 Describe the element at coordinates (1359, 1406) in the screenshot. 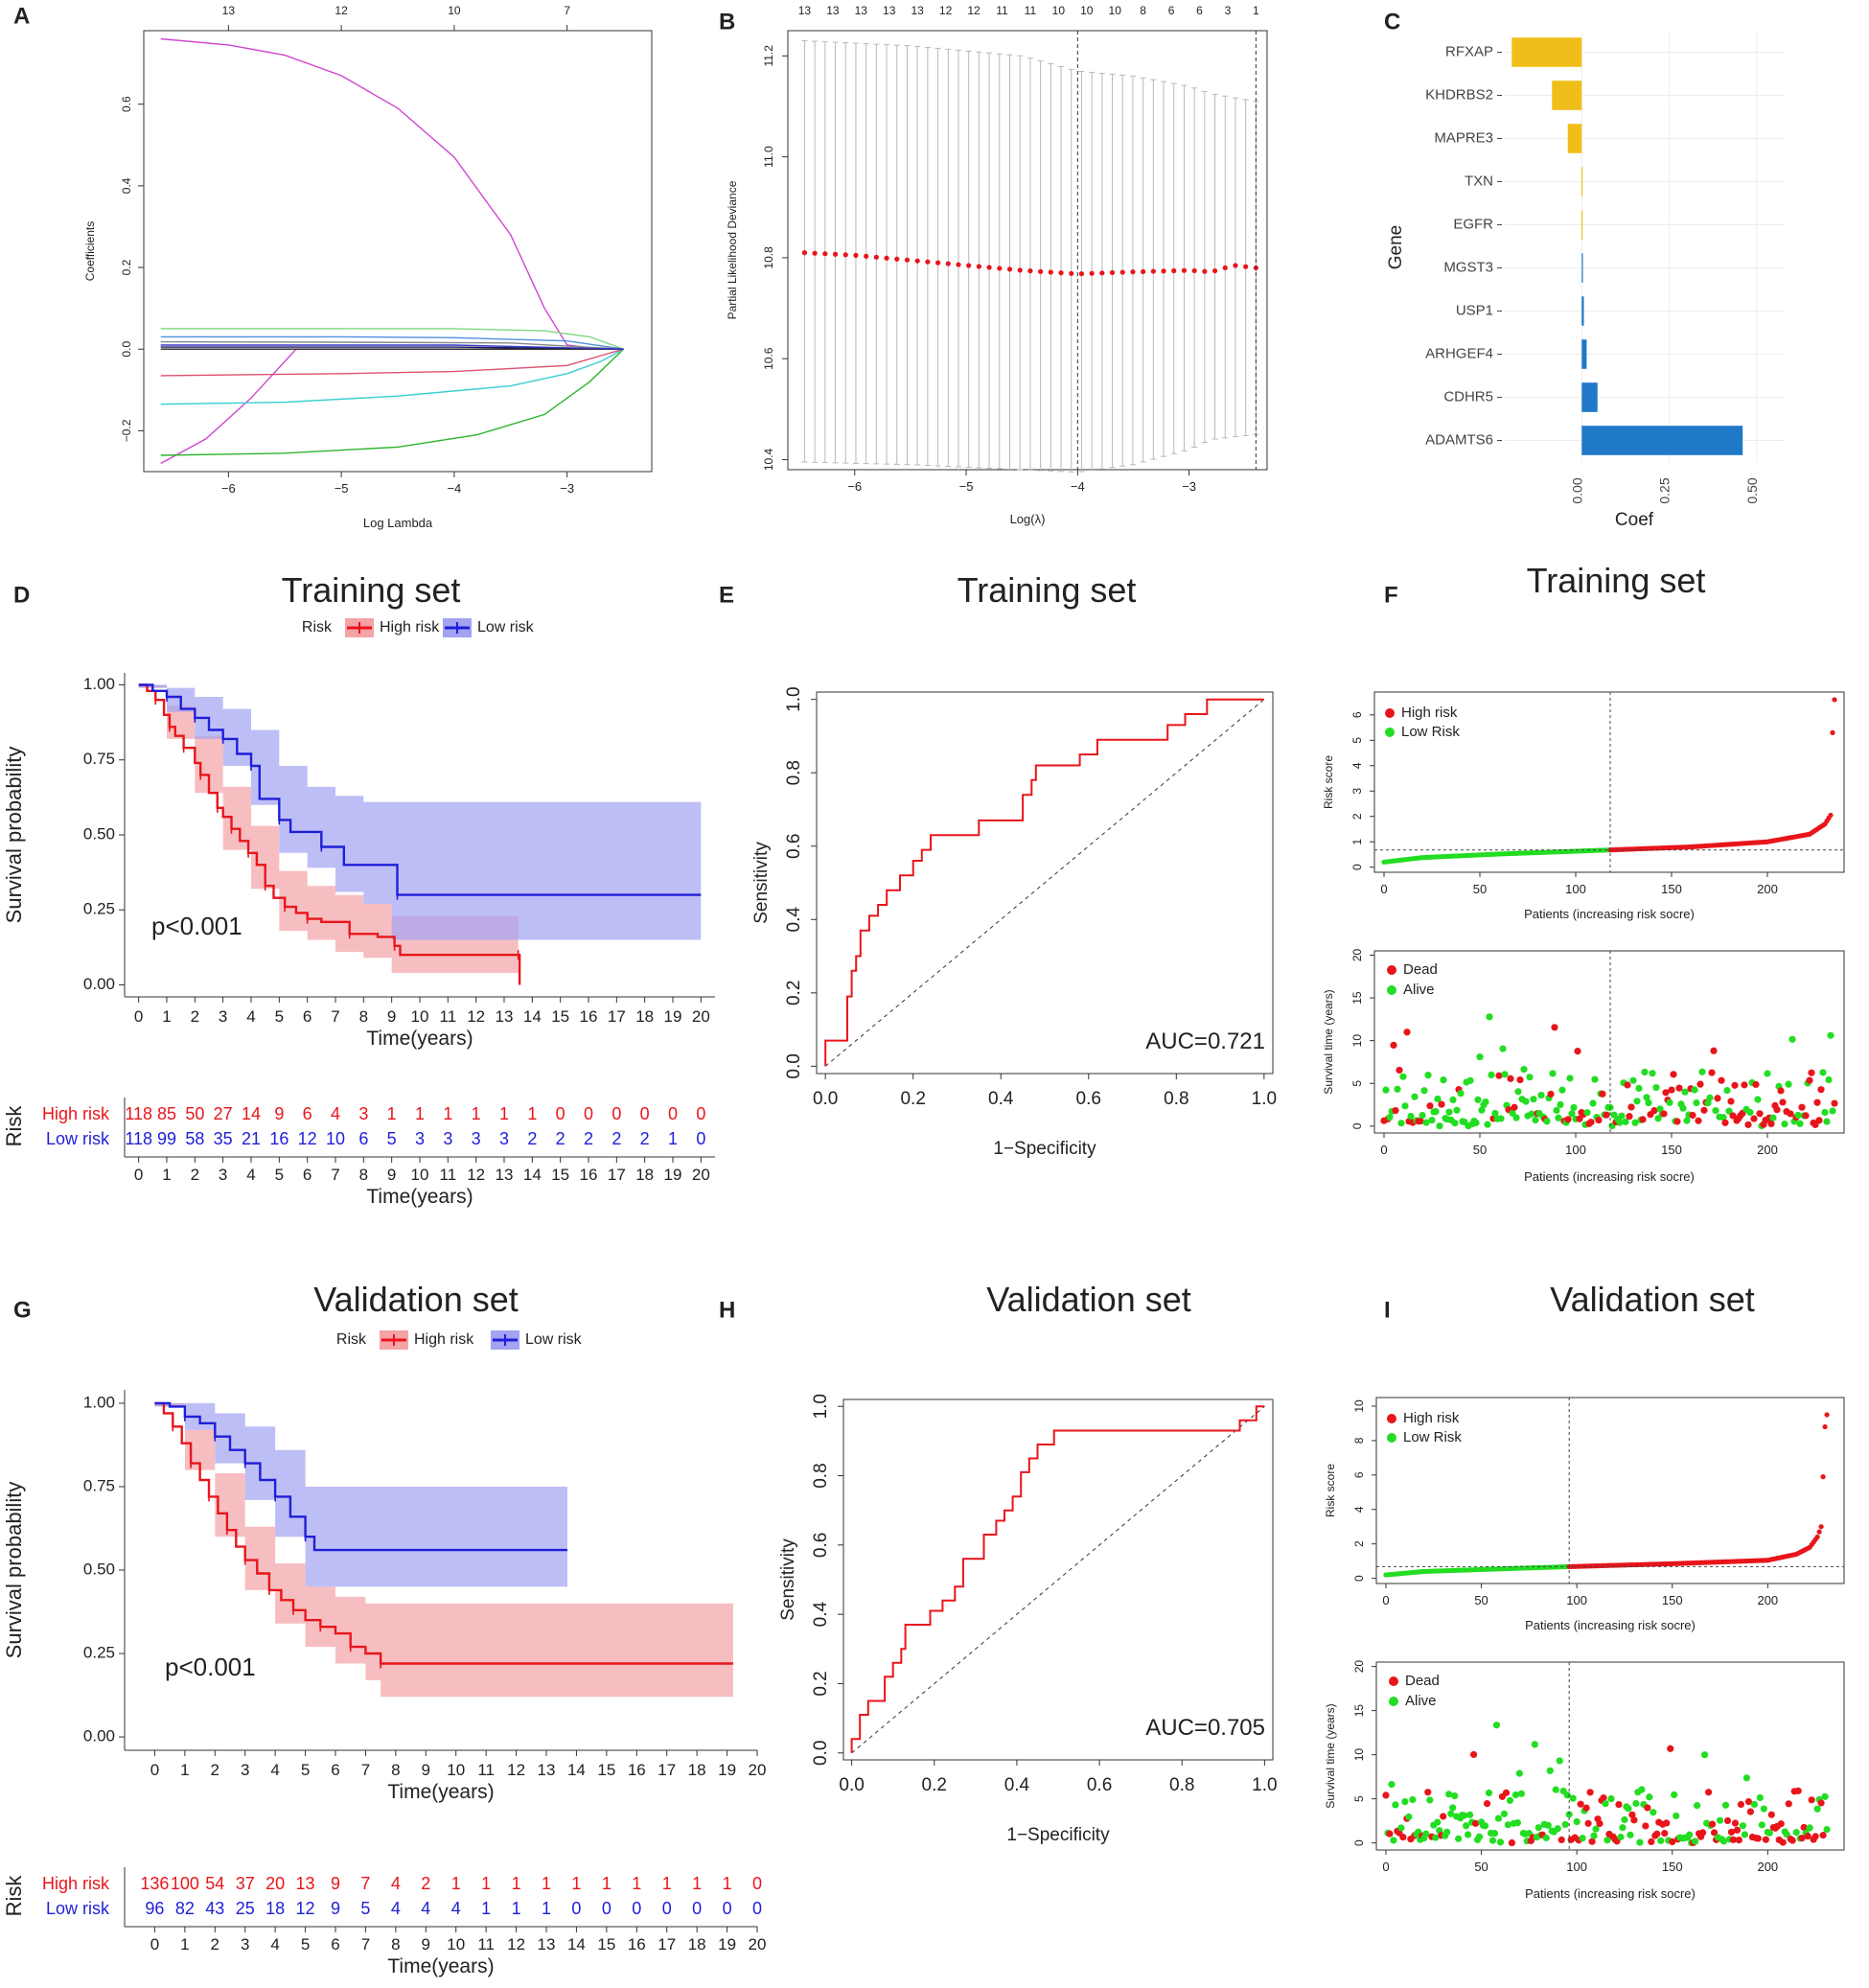

I see `risk-i-top-y-tick-label: 10` at that location.